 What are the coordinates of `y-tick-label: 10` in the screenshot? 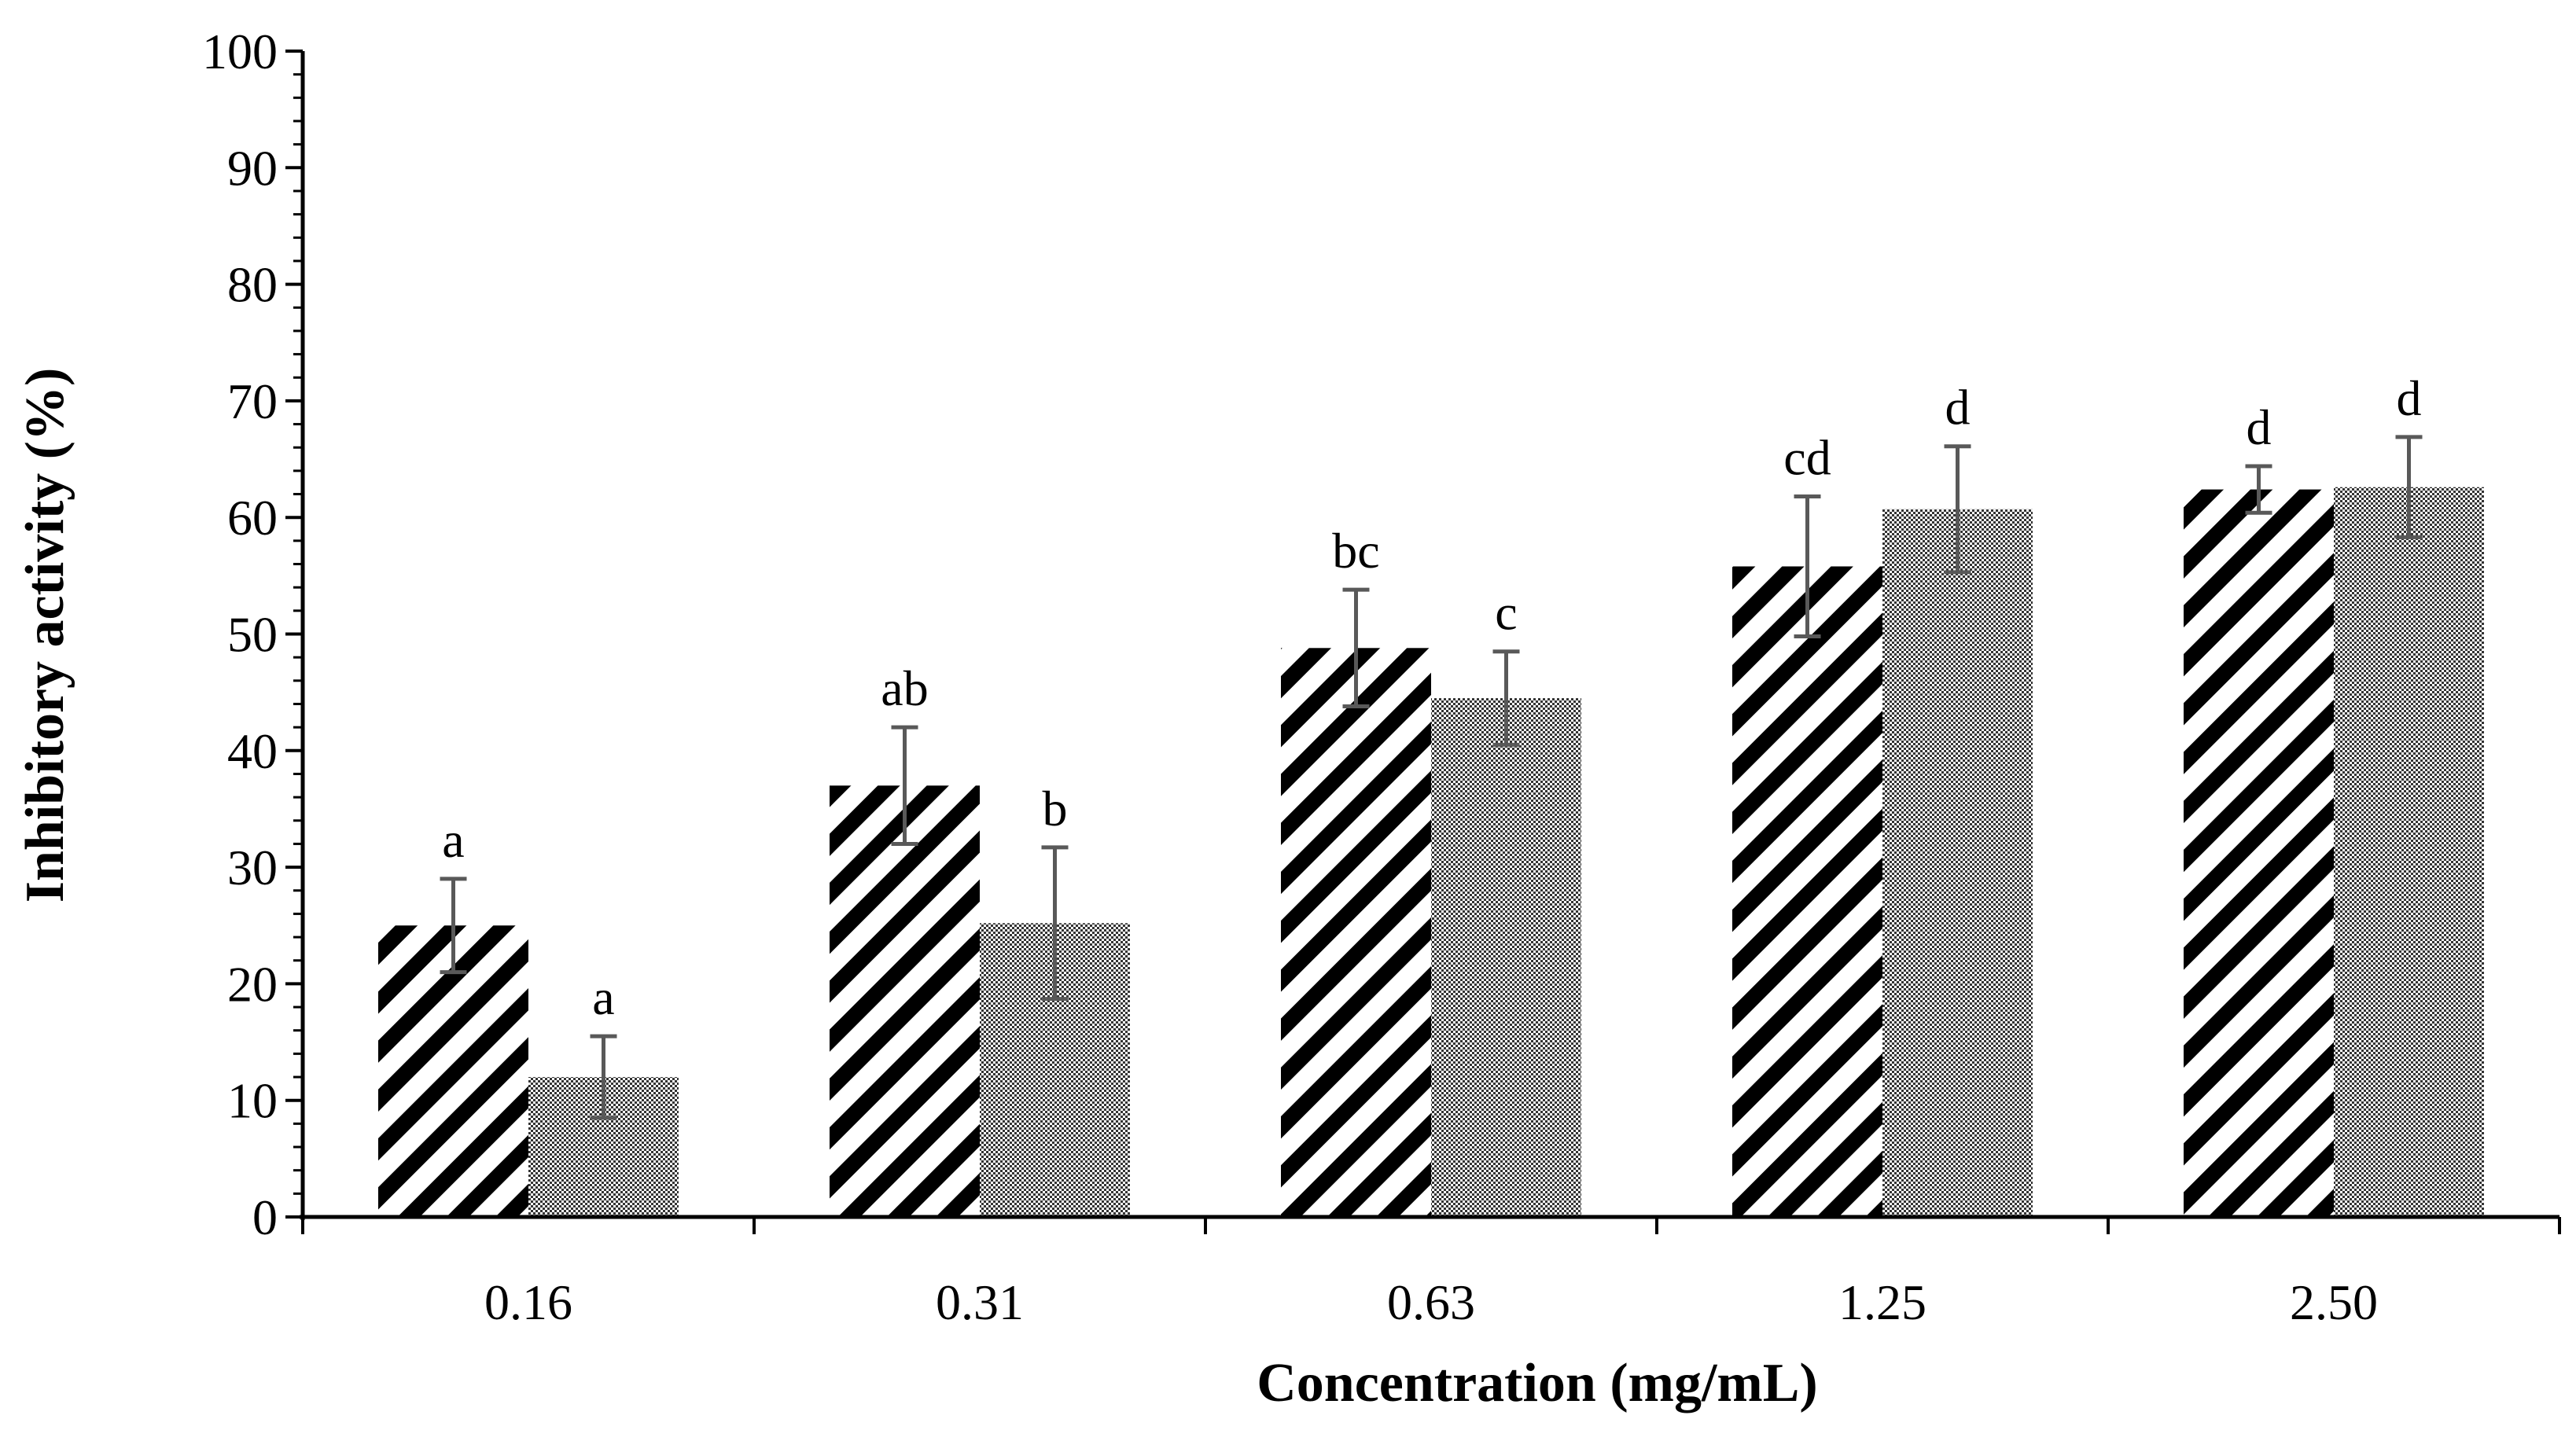 It's located at (252, 1101).